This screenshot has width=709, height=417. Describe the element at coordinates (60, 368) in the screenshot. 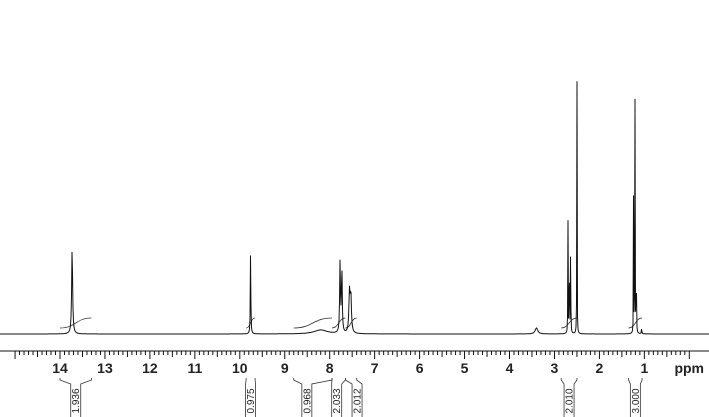

I see `x-tick-label: 14` at that location.